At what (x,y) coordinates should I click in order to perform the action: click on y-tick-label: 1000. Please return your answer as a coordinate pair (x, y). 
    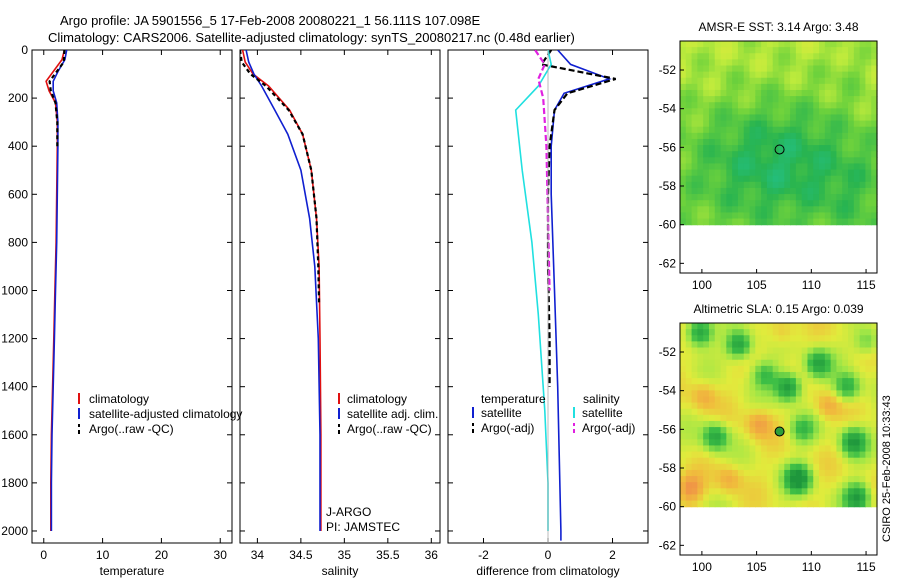
    Looking at the image, I should click on (14, 290).